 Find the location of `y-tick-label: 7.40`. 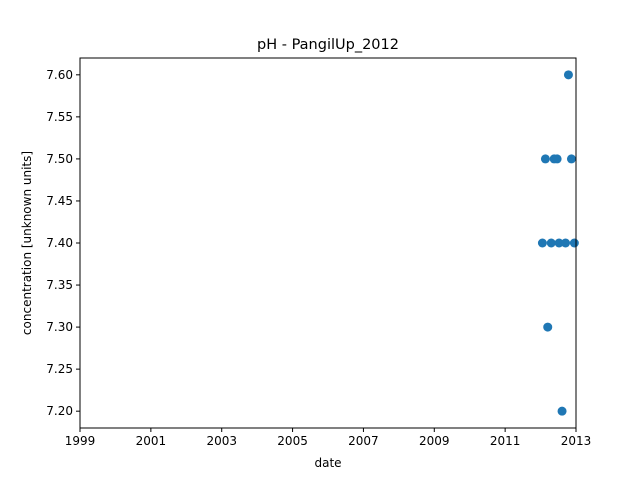

y-tick-label: 7.40 is located at coordinates (59, 243).